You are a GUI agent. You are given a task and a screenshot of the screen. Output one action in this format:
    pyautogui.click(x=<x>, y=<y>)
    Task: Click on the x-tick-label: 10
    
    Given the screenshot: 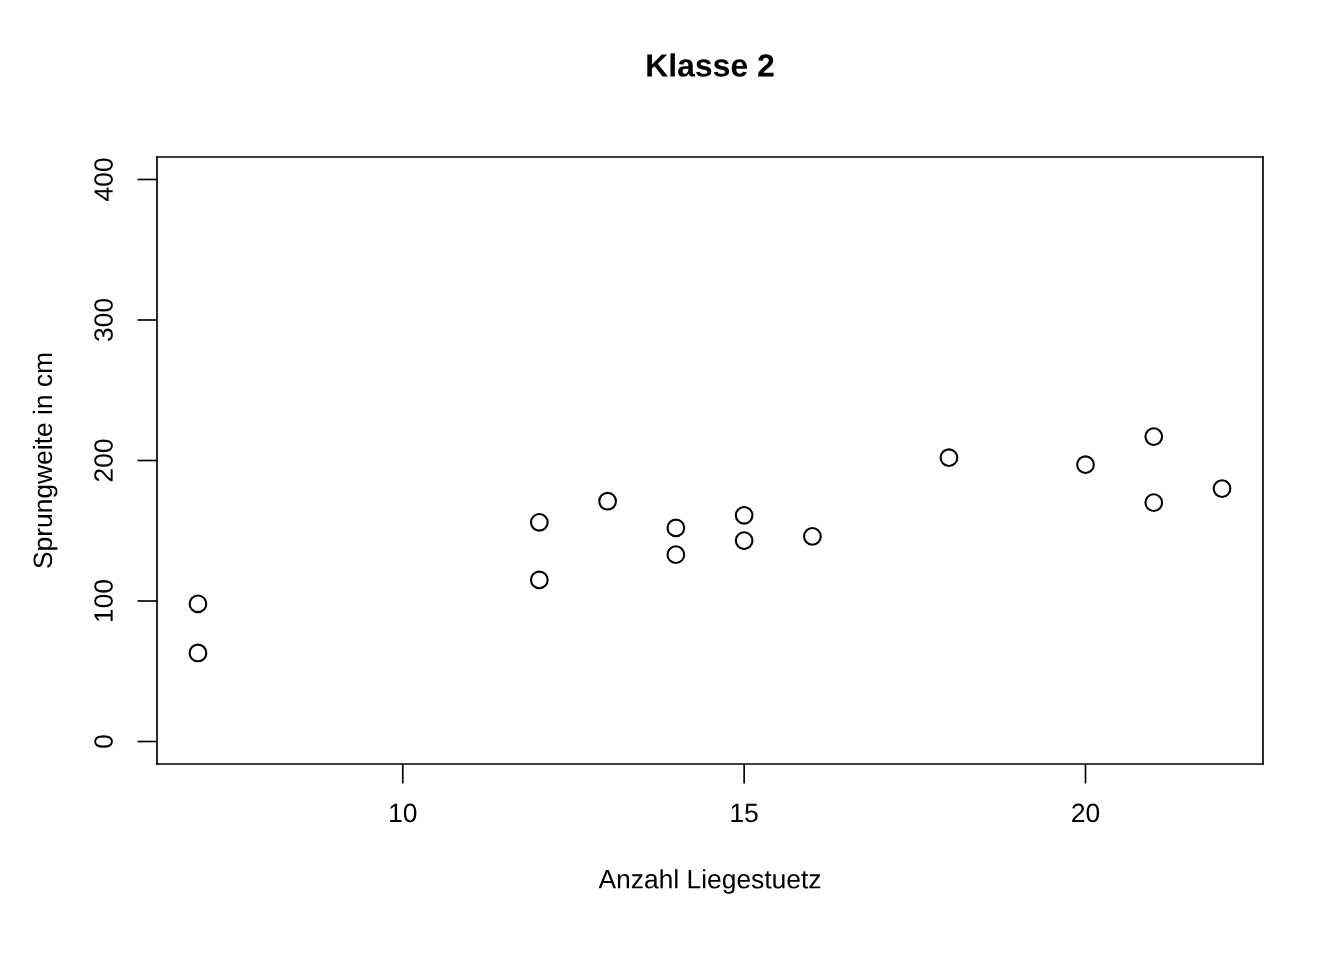 What is the action you would take?
    pyautogui.click(x=403, y=813)
    